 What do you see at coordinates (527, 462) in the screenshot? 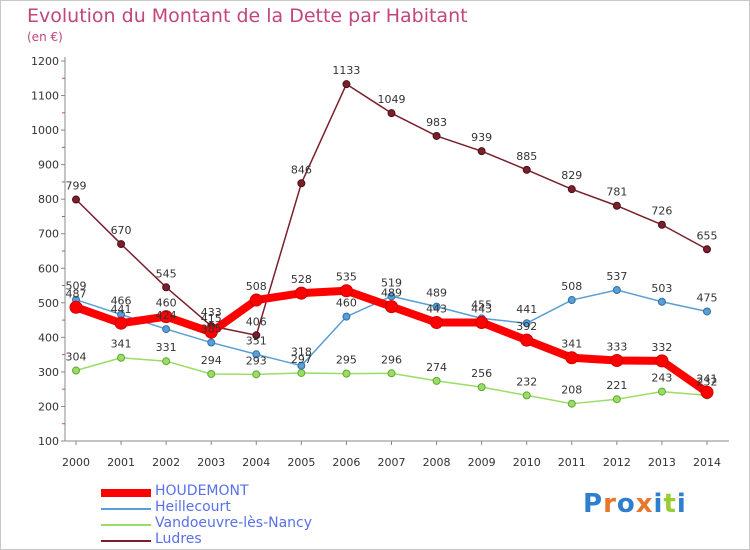
I see `x-tick-label: 2010` at bounding box center [527, 462].